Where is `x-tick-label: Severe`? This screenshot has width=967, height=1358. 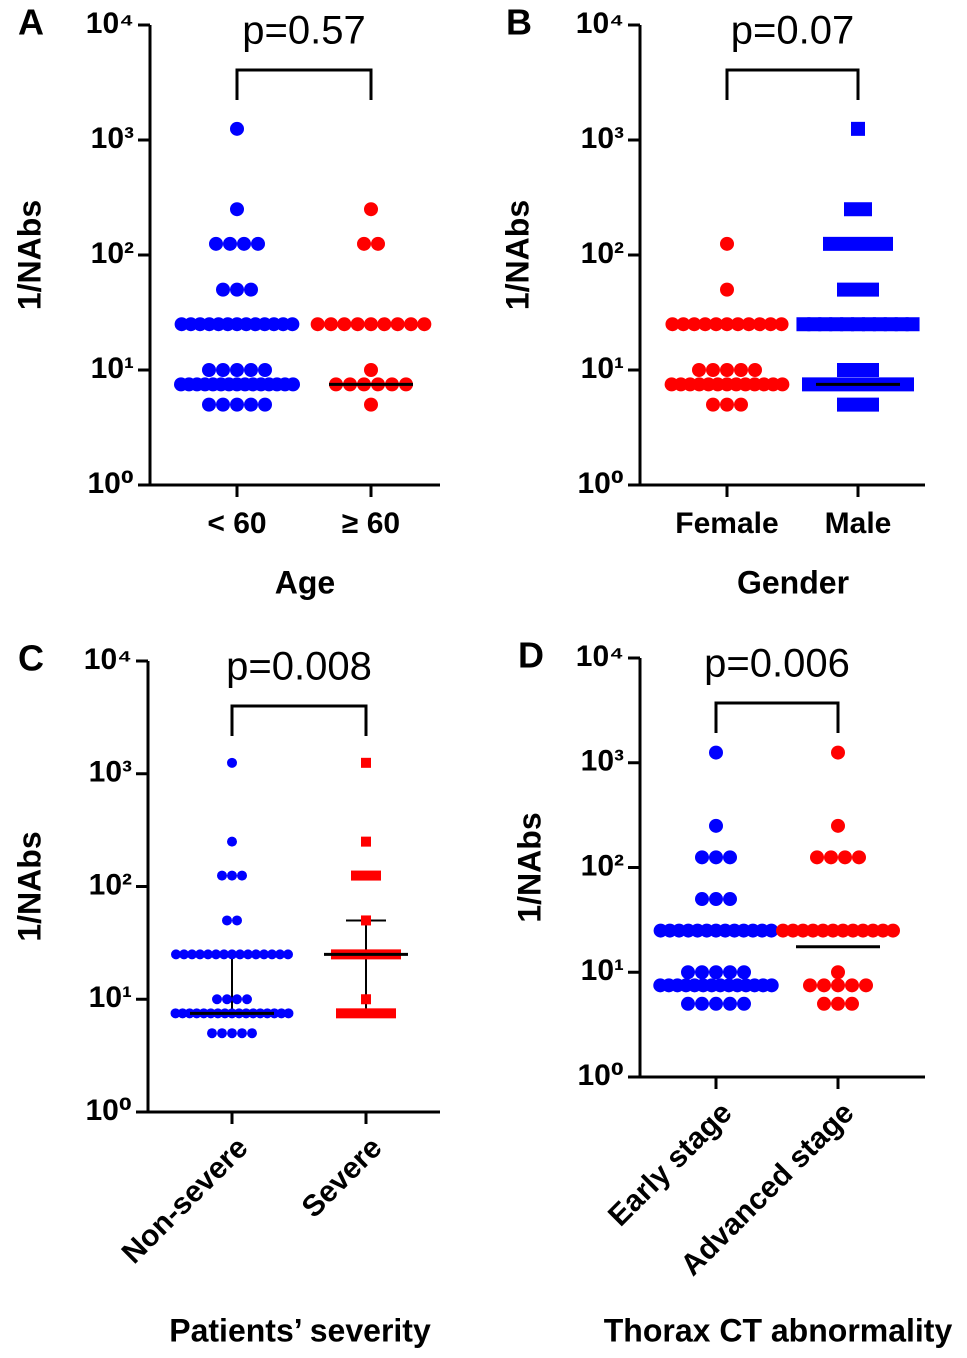
x-tick-label: Severe is located at coordinates (342, 1177).